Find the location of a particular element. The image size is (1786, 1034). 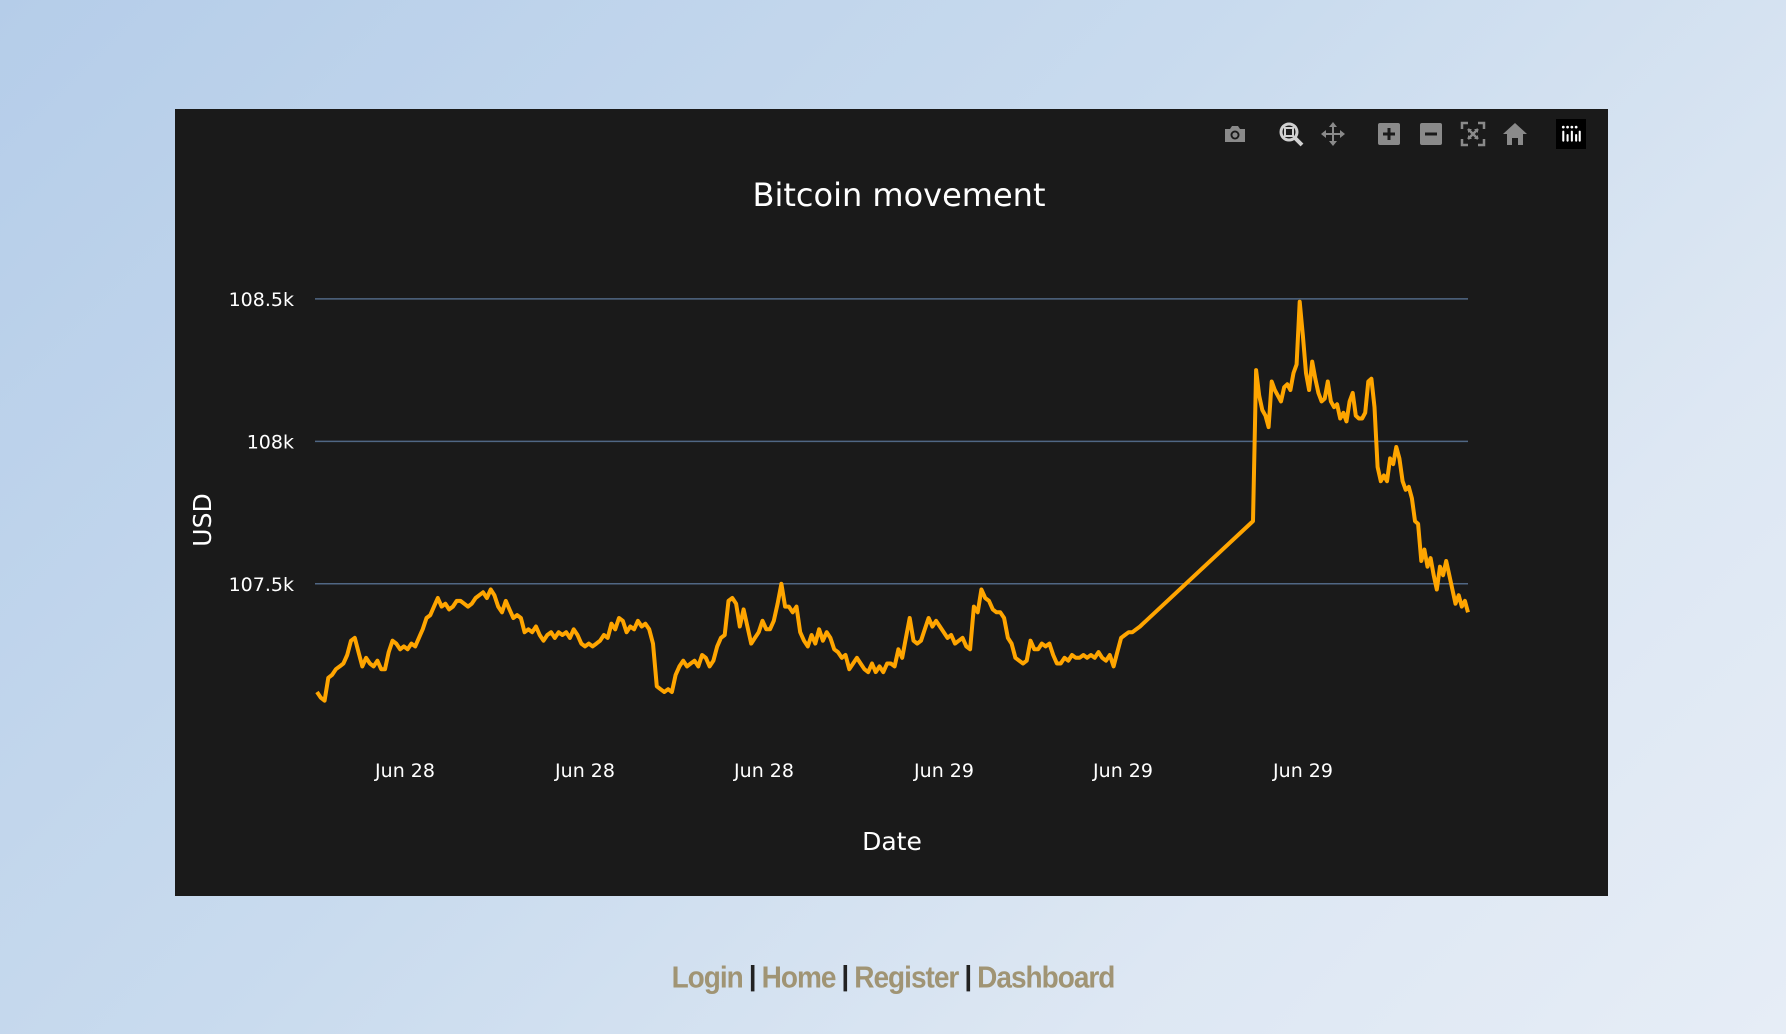

modebar is located at coordinates (1397, 134).